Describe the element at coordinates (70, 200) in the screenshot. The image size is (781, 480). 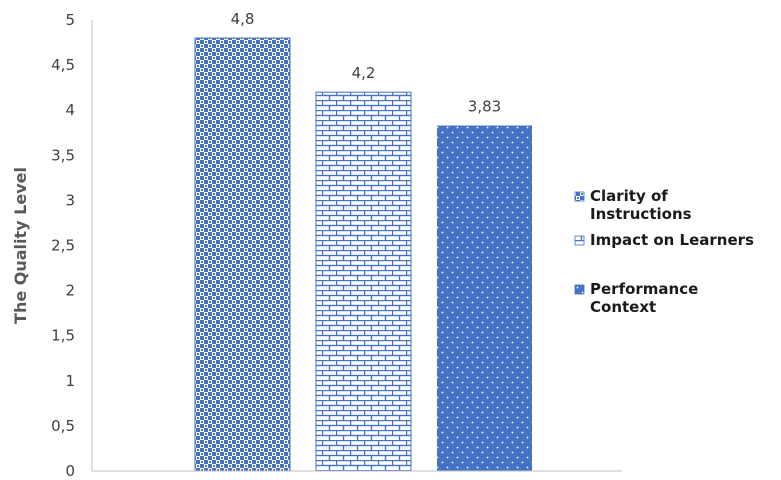
I see `y-tick-label: 3` at that location.